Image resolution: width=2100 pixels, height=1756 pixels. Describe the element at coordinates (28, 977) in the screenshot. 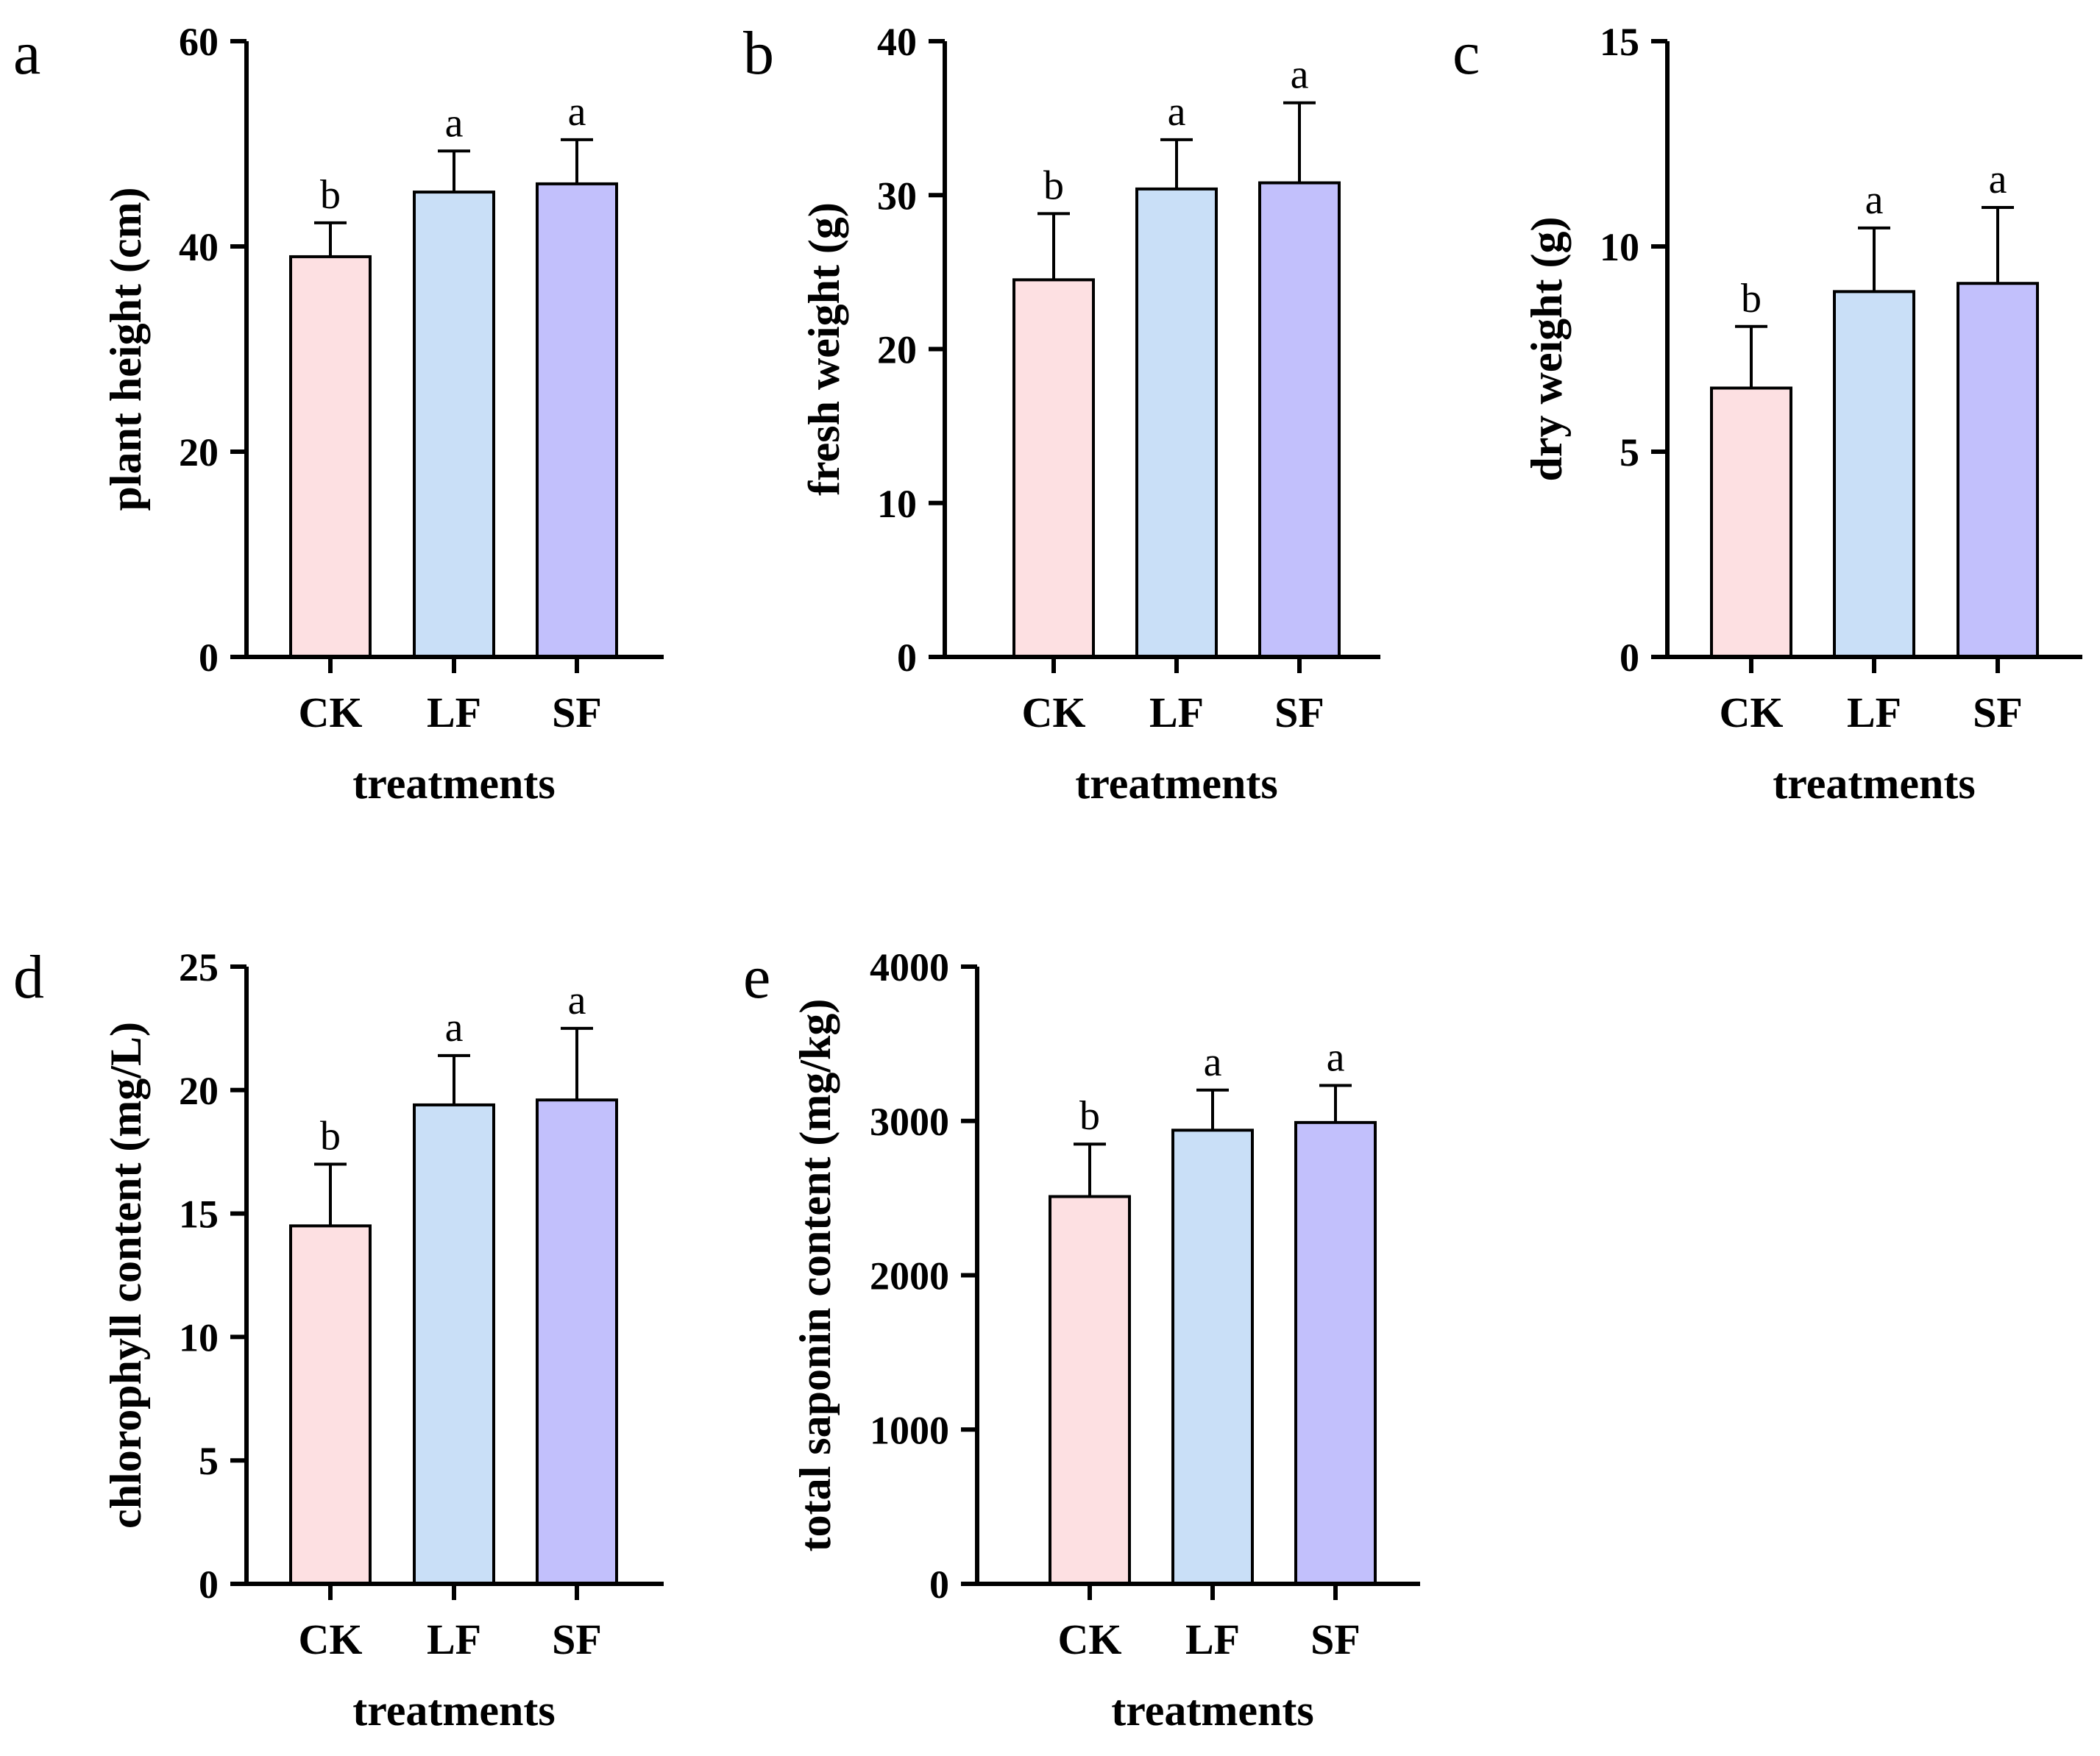

I see `panel-letter: d` at that location.